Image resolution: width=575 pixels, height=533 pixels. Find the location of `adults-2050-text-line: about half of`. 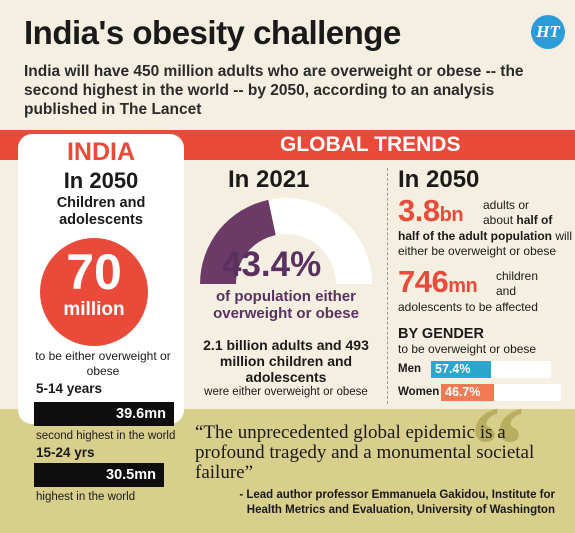

adults-2050-text-line: about half of is located at coordinates (528, 220).